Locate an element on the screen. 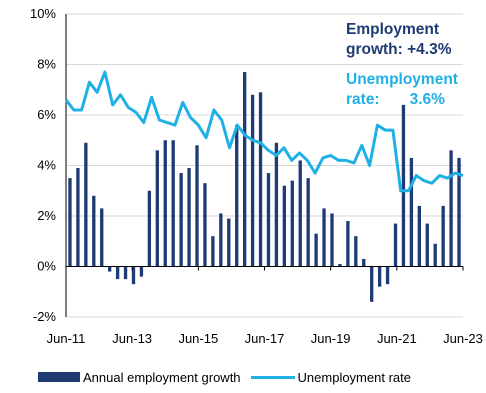 This screenshot has height=393, width=486. y-tick-label: 8% is located at coordinates (46, 64).